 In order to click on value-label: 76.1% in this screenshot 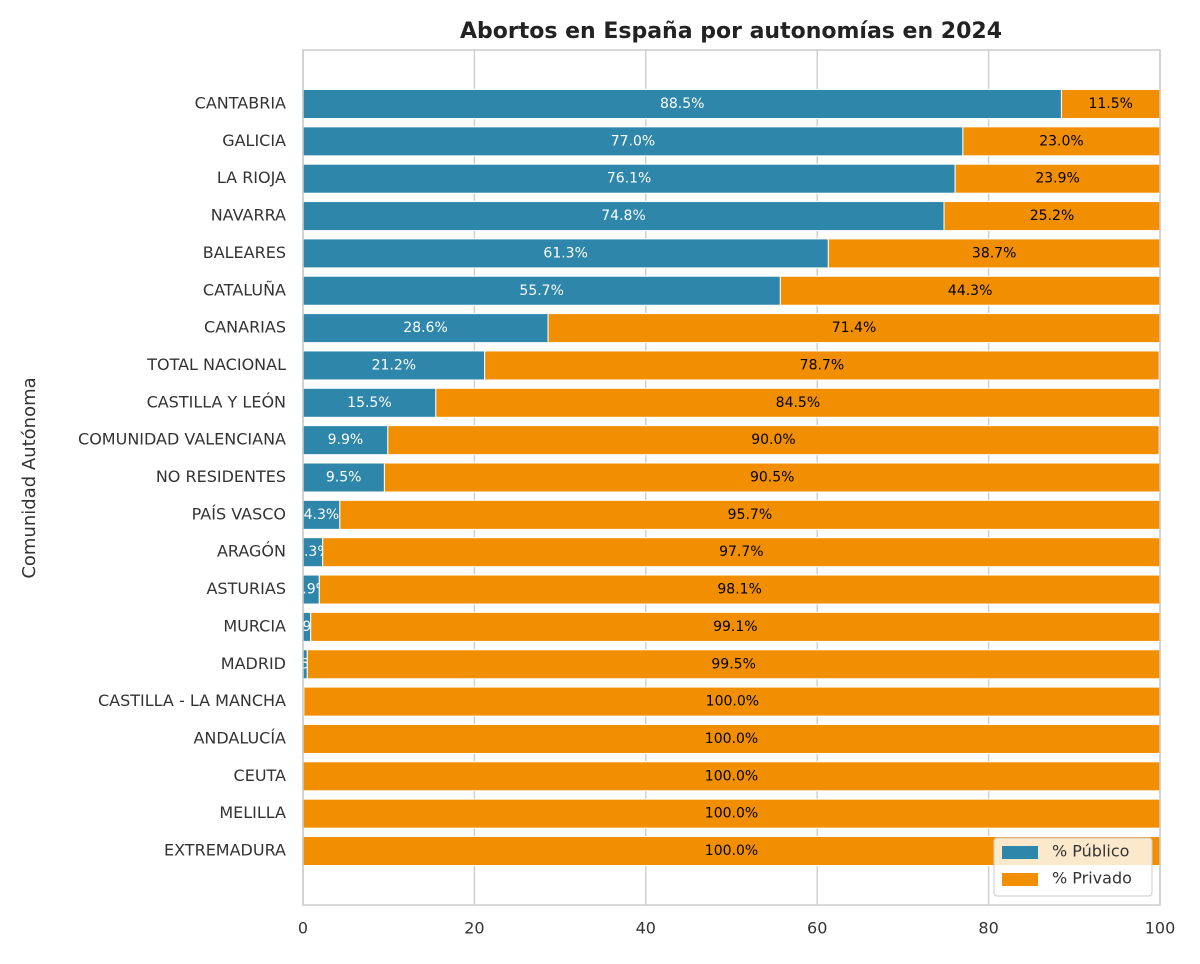, I will do `click(629, 179)`.